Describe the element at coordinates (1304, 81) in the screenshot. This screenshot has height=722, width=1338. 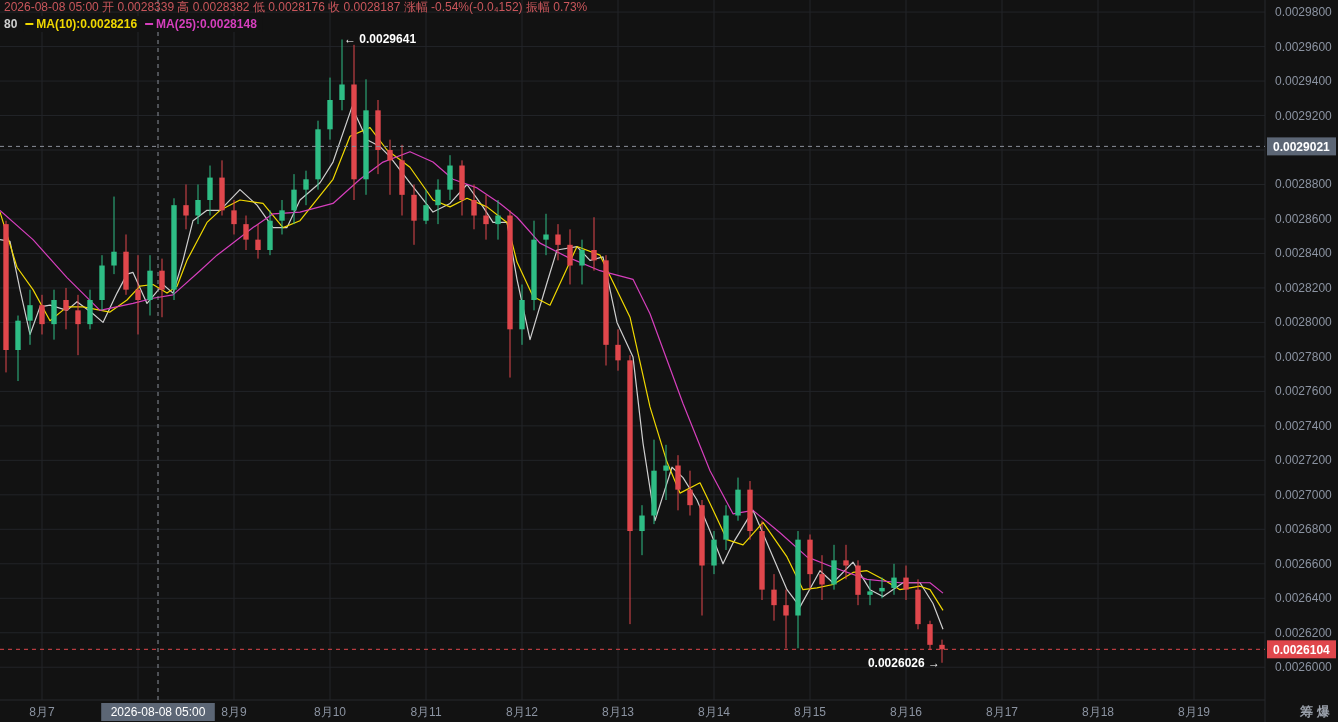
I see `y-tick-label: 0.0029400` at that location.